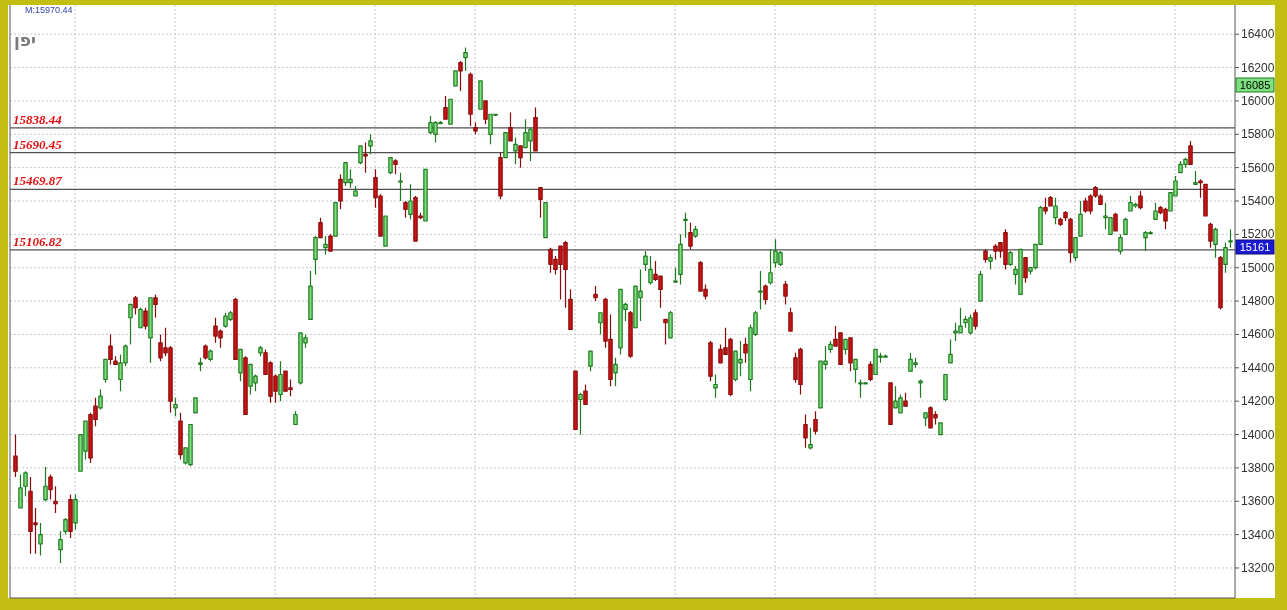  I want to click on y-tick-label: 13600, so click(1258, 501).